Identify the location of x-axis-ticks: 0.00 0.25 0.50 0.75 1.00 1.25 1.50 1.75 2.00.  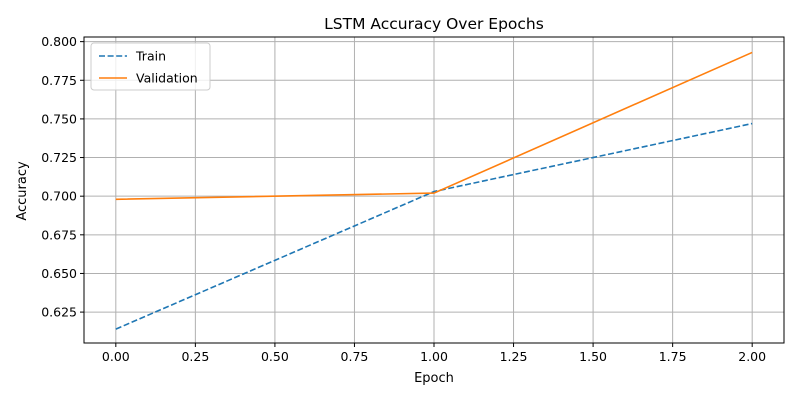
(434, 353).